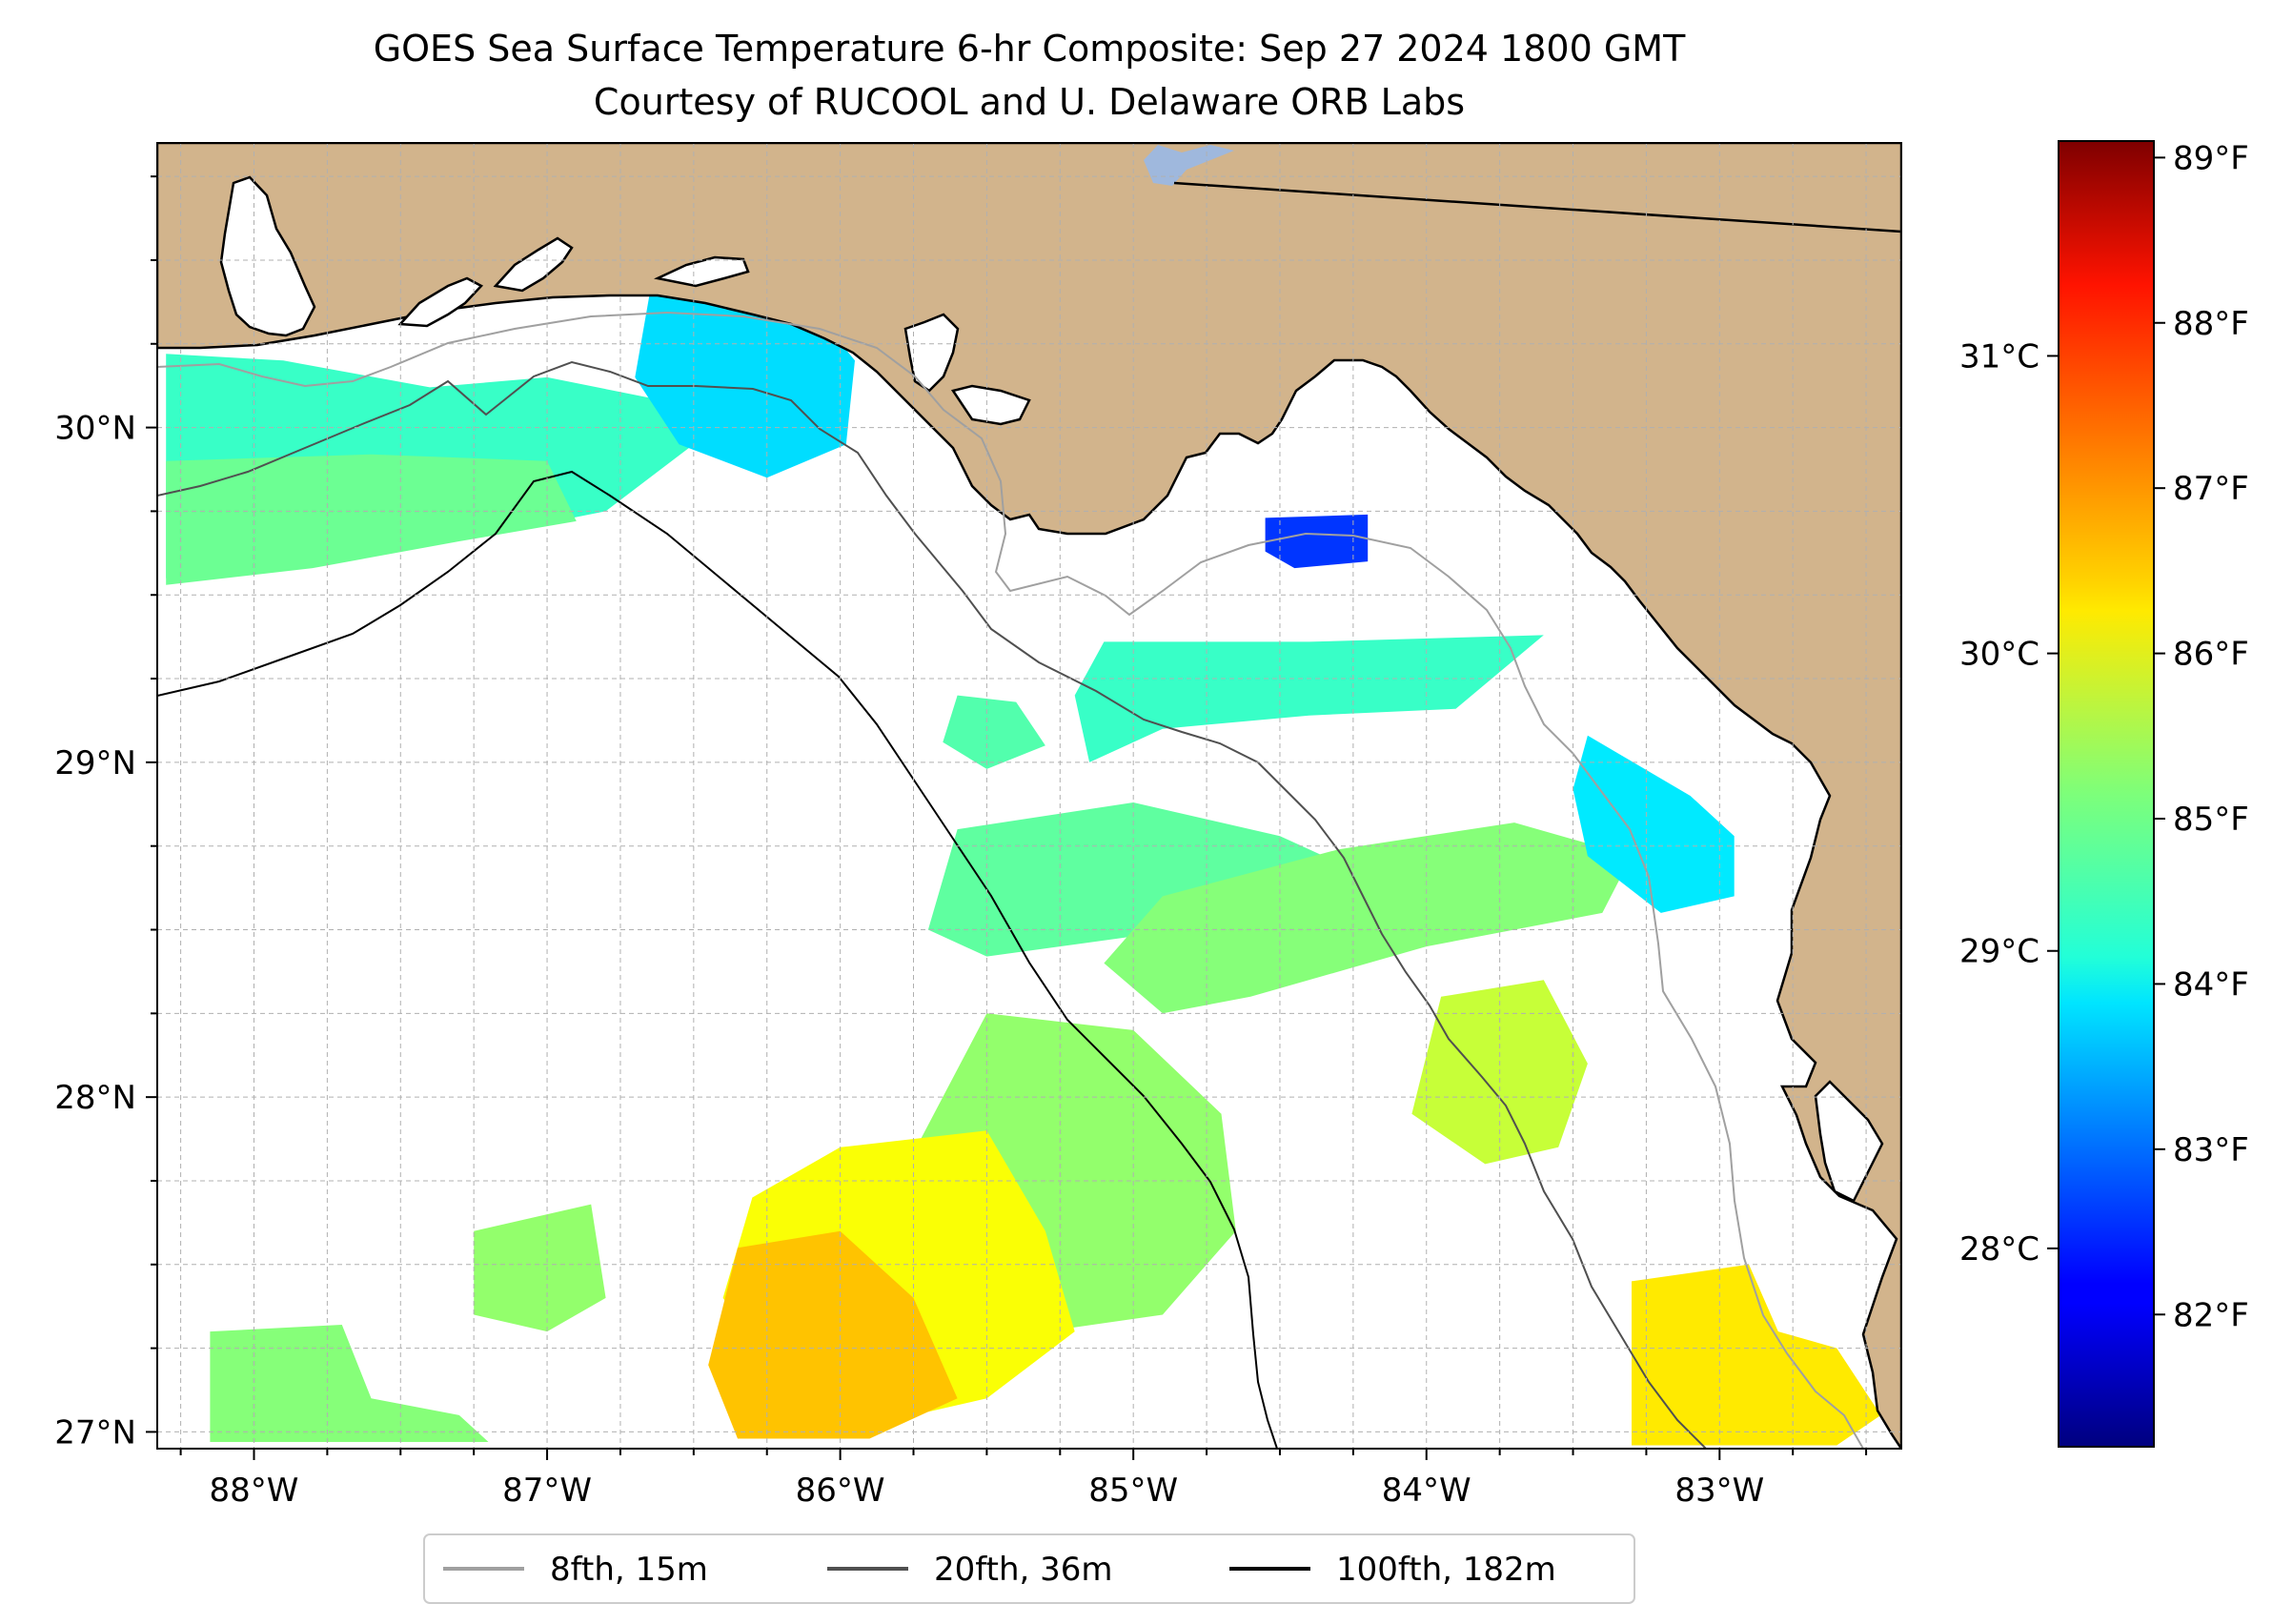 The width and height of the screenshot is (2293, 1624). Describe the element at coordinates (1189, 165) in the screenshot. I see `lake-seminole` at that location.